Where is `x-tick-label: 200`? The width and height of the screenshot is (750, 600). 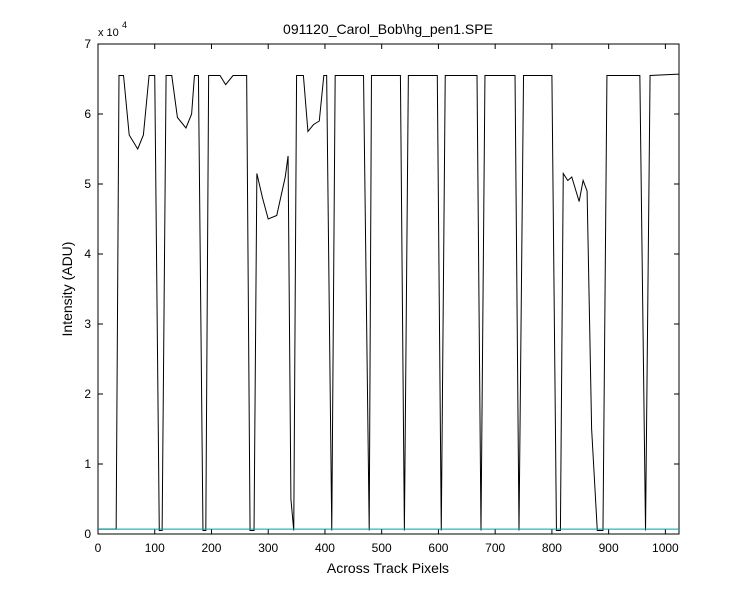
x-tick-label: 200 is located at coordinates (211, 548).